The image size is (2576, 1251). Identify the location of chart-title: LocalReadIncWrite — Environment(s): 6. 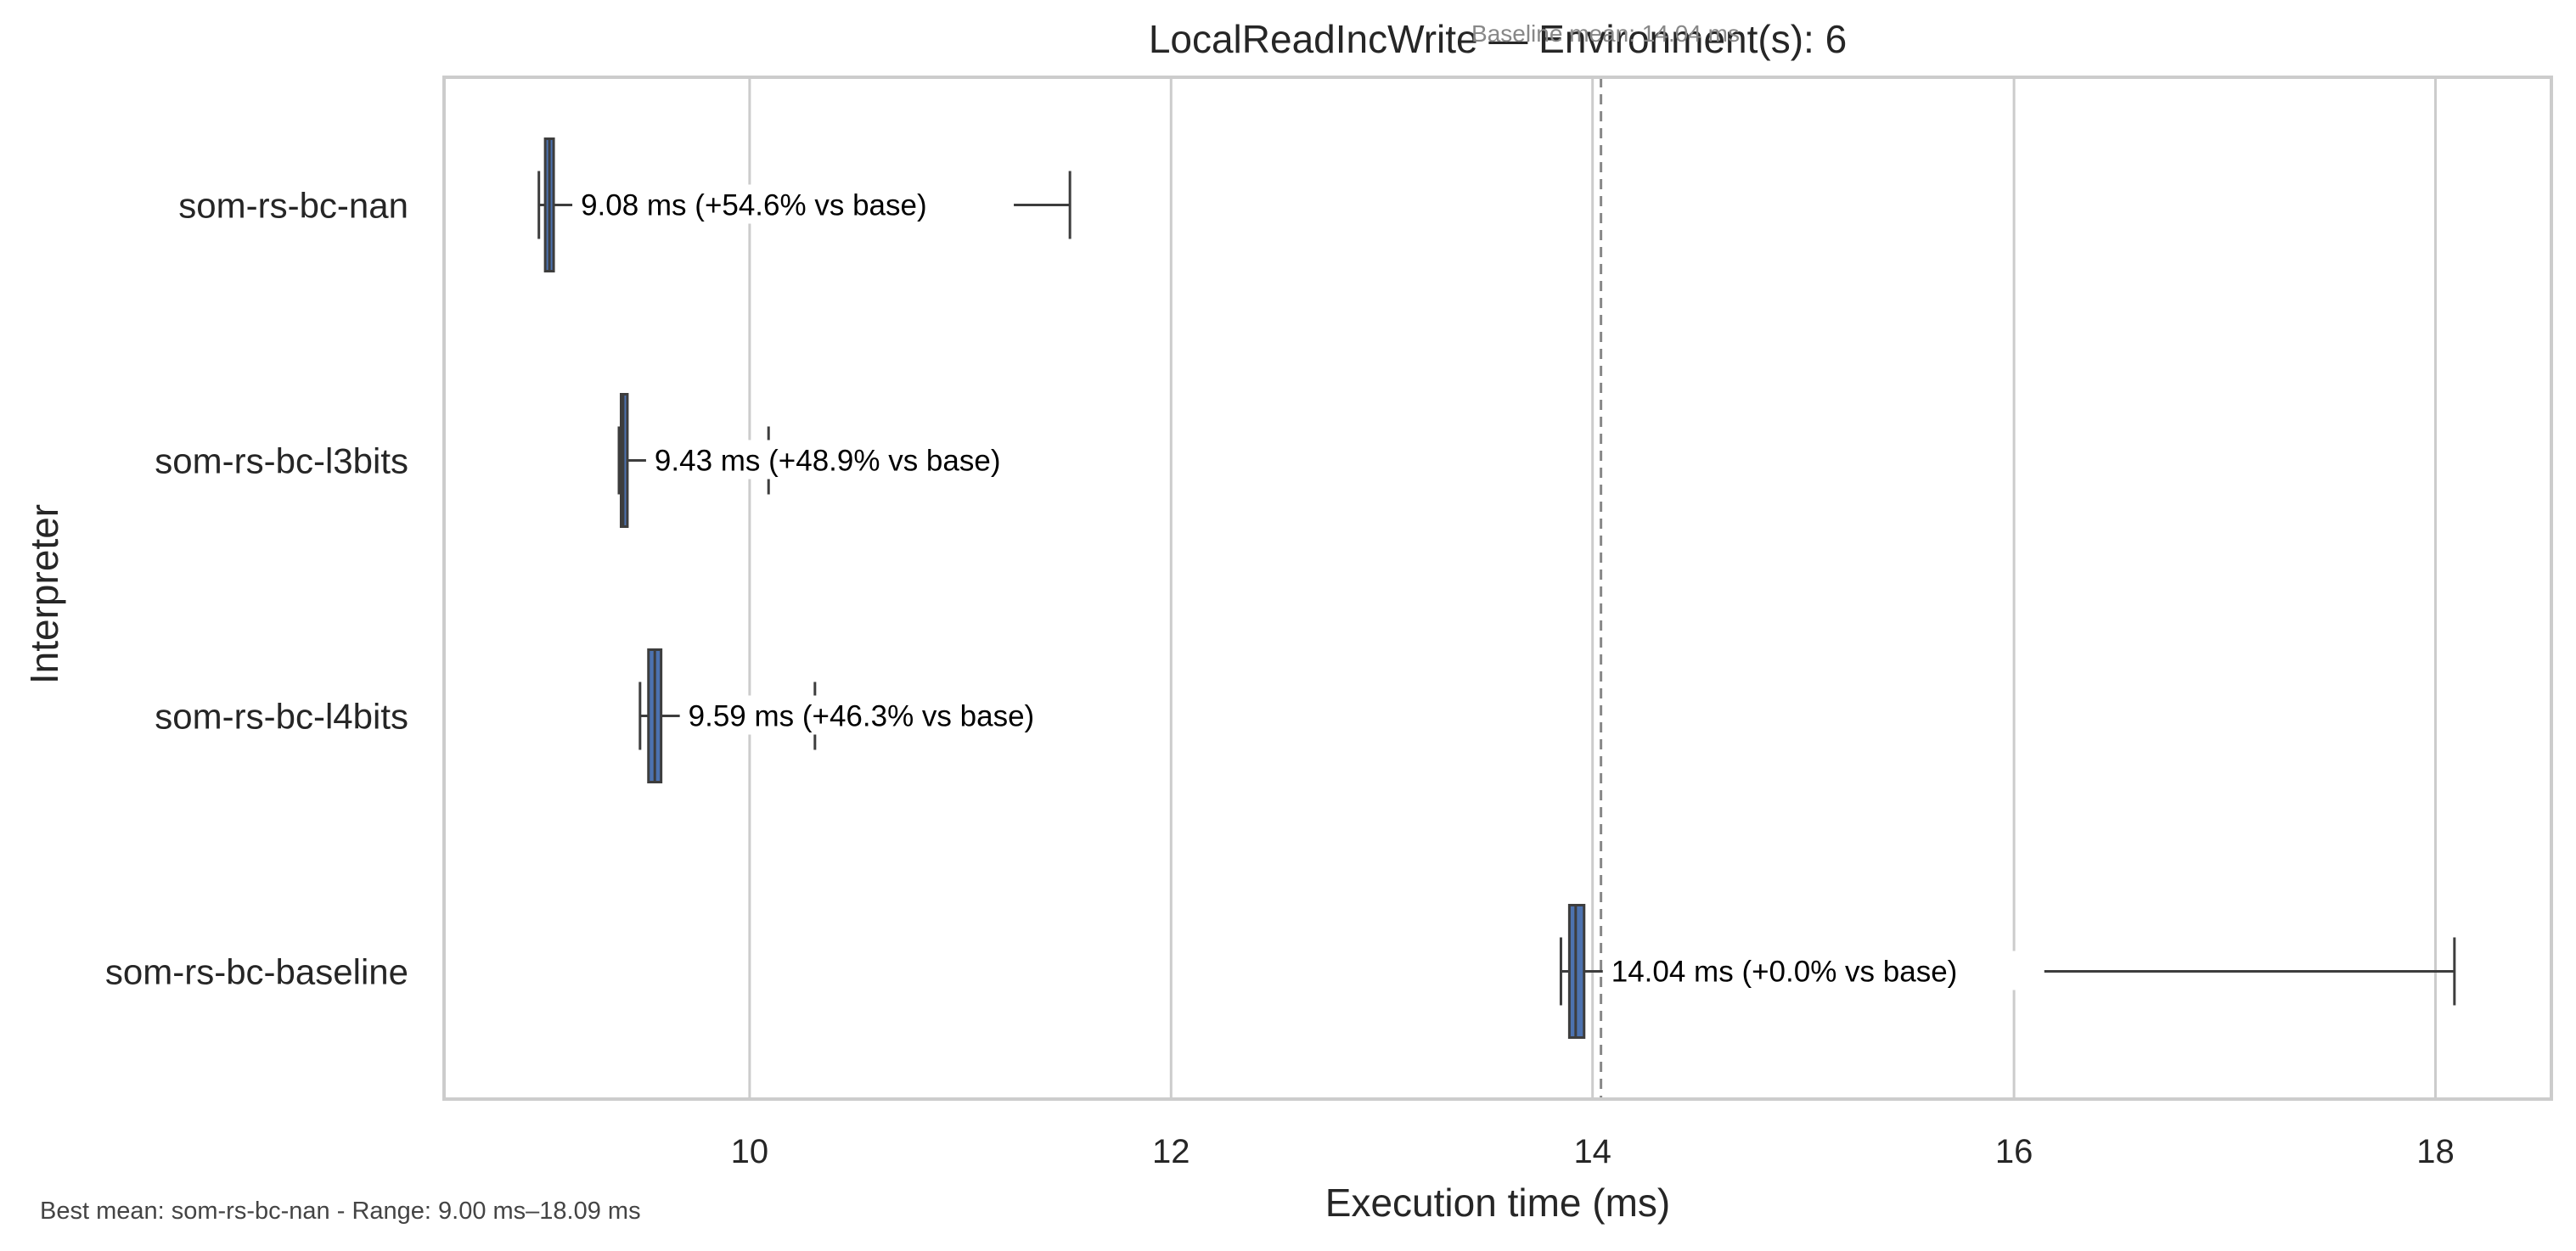
(1498, 39).